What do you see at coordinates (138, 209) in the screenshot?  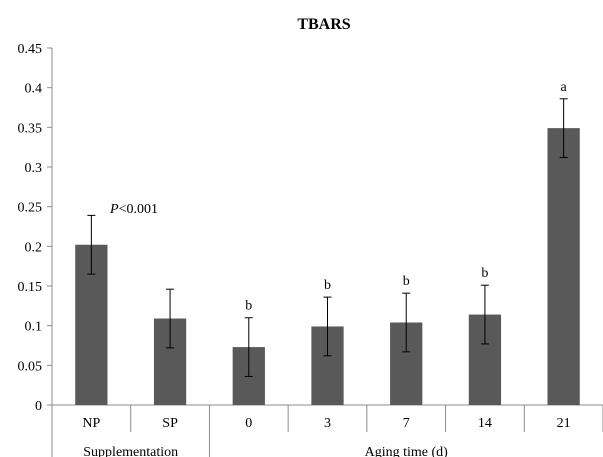 I see `p-value-rest: <0.001` at bounding box center [138, 209].